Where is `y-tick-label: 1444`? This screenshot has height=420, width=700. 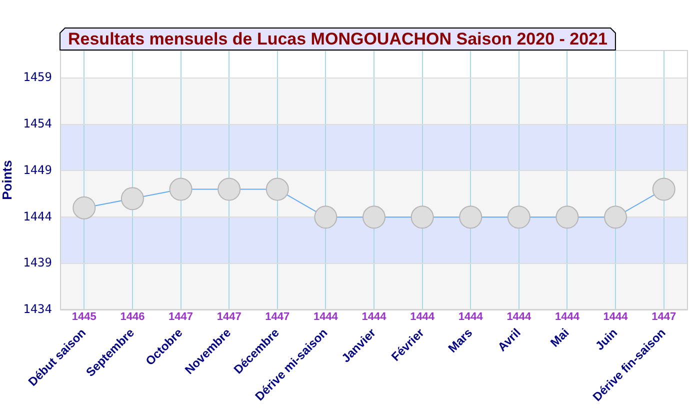
y-tick-label: 1444 is located at coordinates (37, 216).